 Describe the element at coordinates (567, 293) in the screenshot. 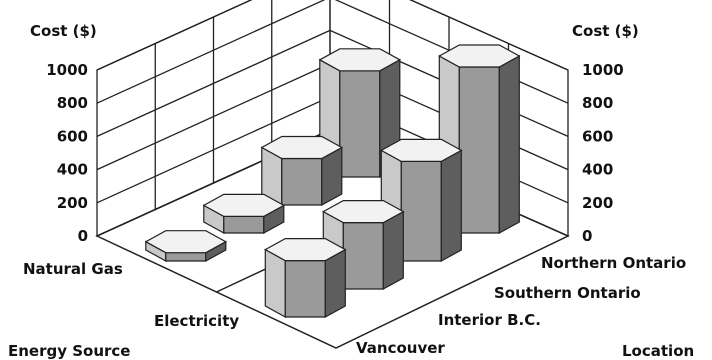

I see `x-category-label: Southern Ontario` at that location.